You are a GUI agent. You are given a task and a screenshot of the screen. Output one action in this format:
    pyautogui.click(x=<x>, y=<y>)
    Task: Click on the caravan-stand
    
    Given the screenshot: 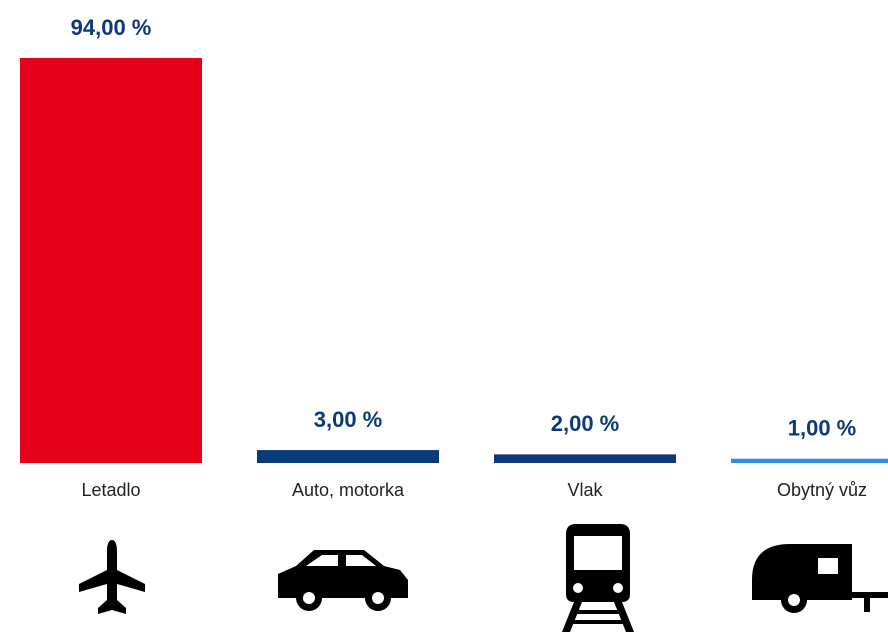 What is the action you would take?
    pyautogui.click(x=867, y=602)
    